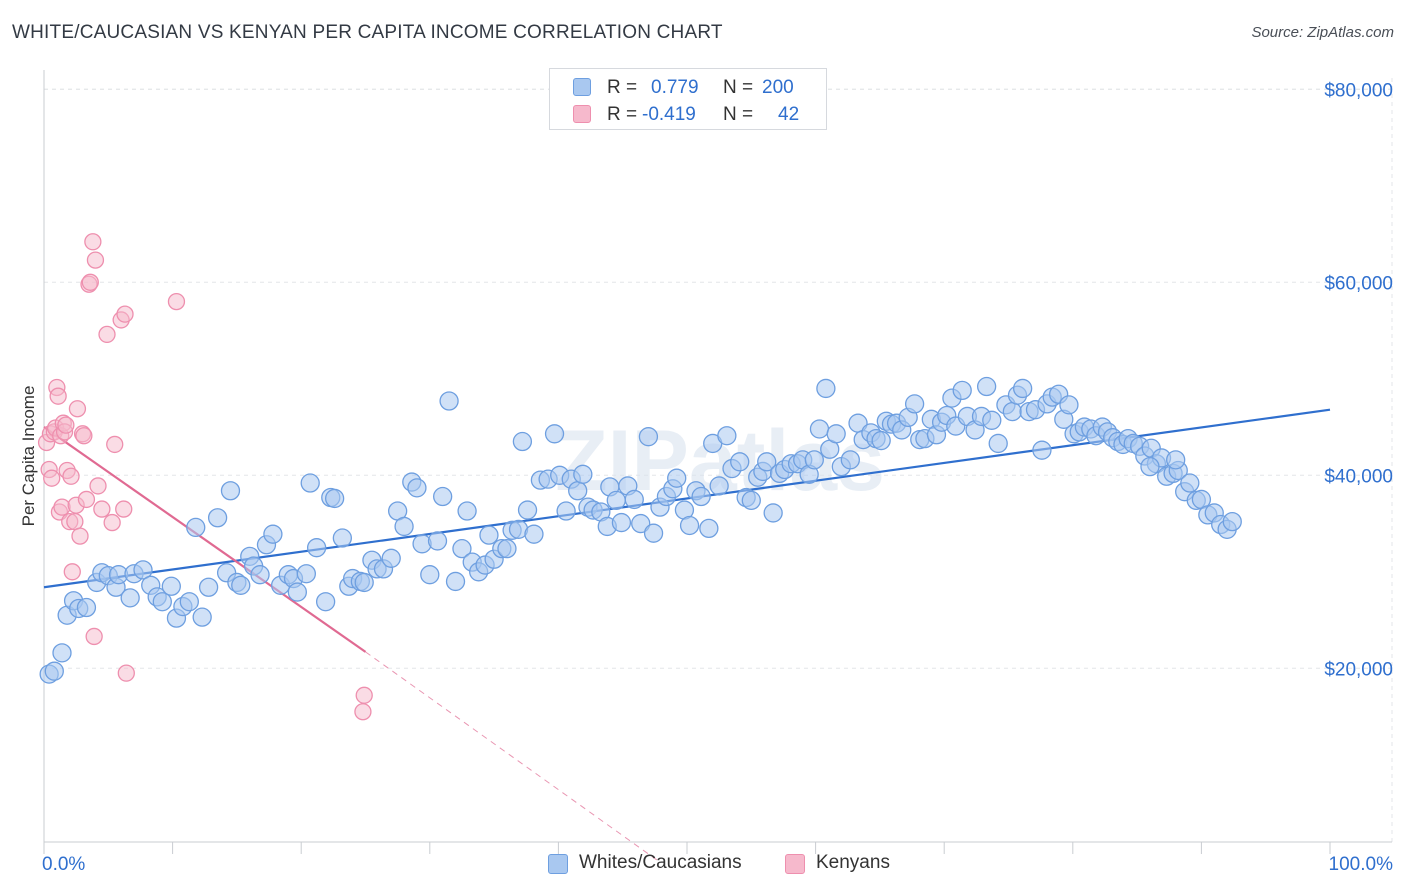 The image size is (1406, 892). What do you see at coordinates (778, 87) in the screenshot?
I see `n-value: 200` at bounding box center [778, 87].